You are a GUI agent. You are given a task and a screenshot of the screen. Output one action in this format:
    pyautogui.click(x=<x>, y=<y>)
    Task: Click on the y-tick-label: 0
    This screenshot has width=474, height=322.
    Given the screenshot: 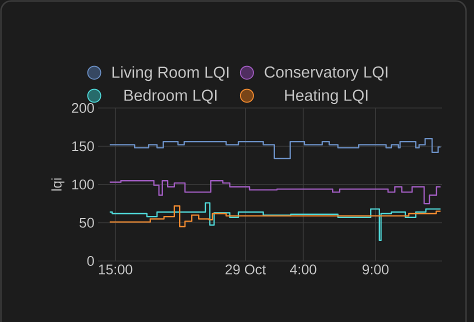 What is the action you would take?
    pyautogui.click(x=90, y=261)
    